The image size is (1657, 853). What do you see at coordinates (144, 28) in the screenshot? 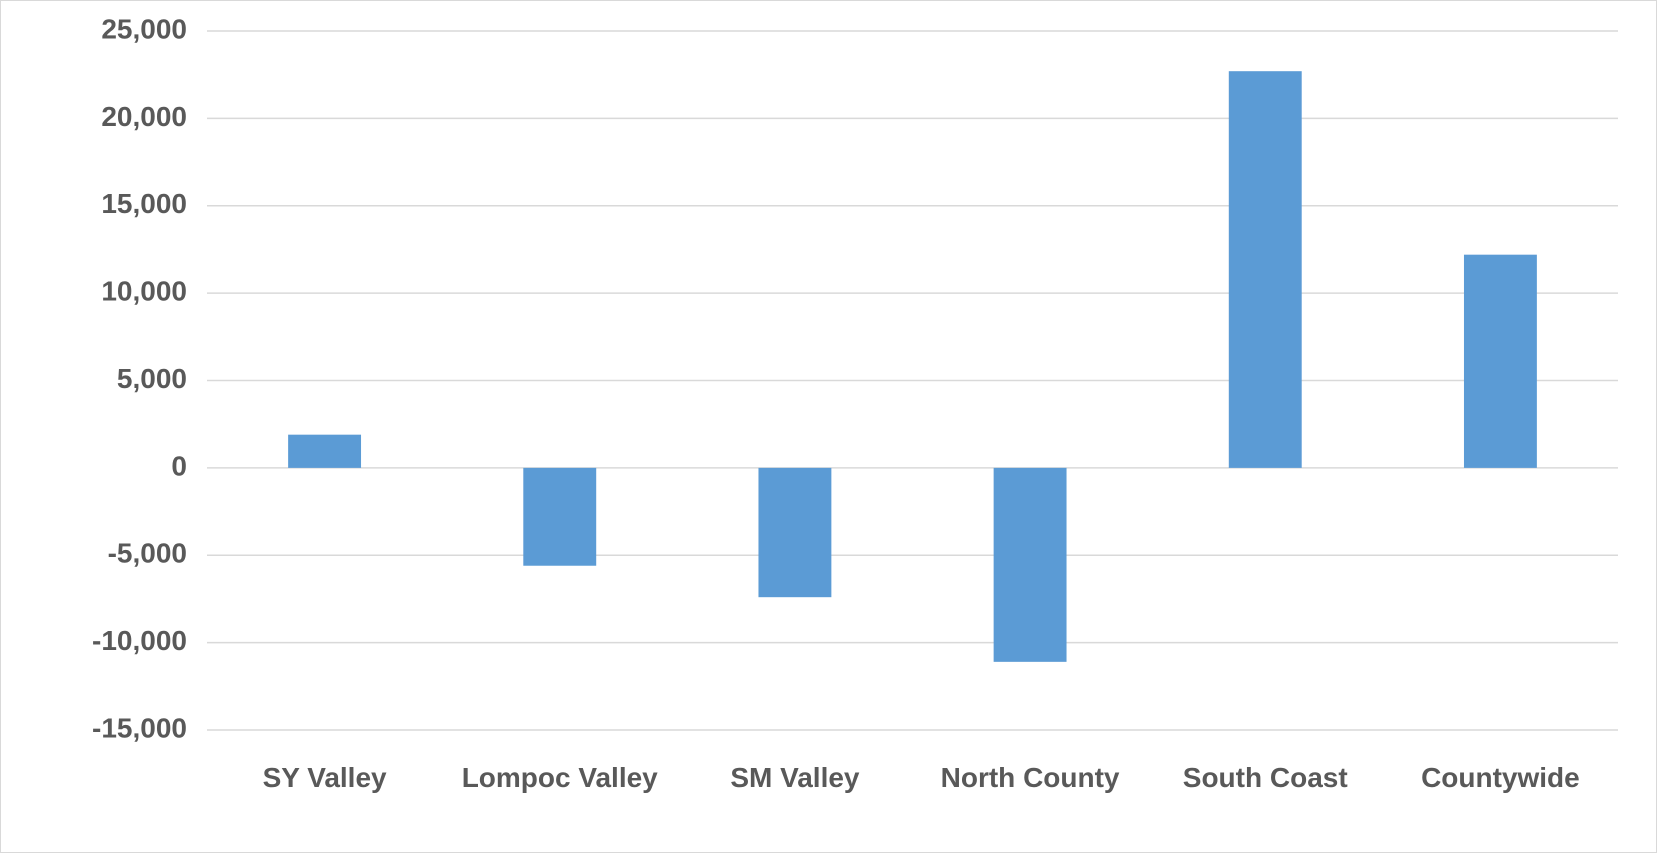
I see `y-tick-label: 25,000` at bounding box center [144, 28].